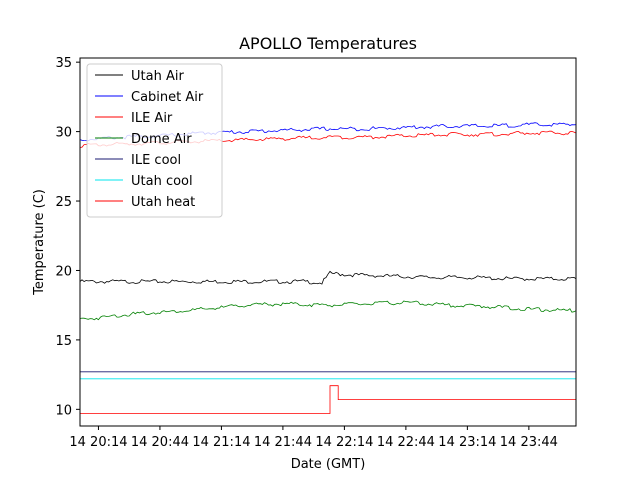 The height and width of the screenshot is (480, 640). What do you see at coordinates (406, 442) in the screenshot?
I see `x-tick-label-5: 14 22:44` at bounding box center [406, 442].